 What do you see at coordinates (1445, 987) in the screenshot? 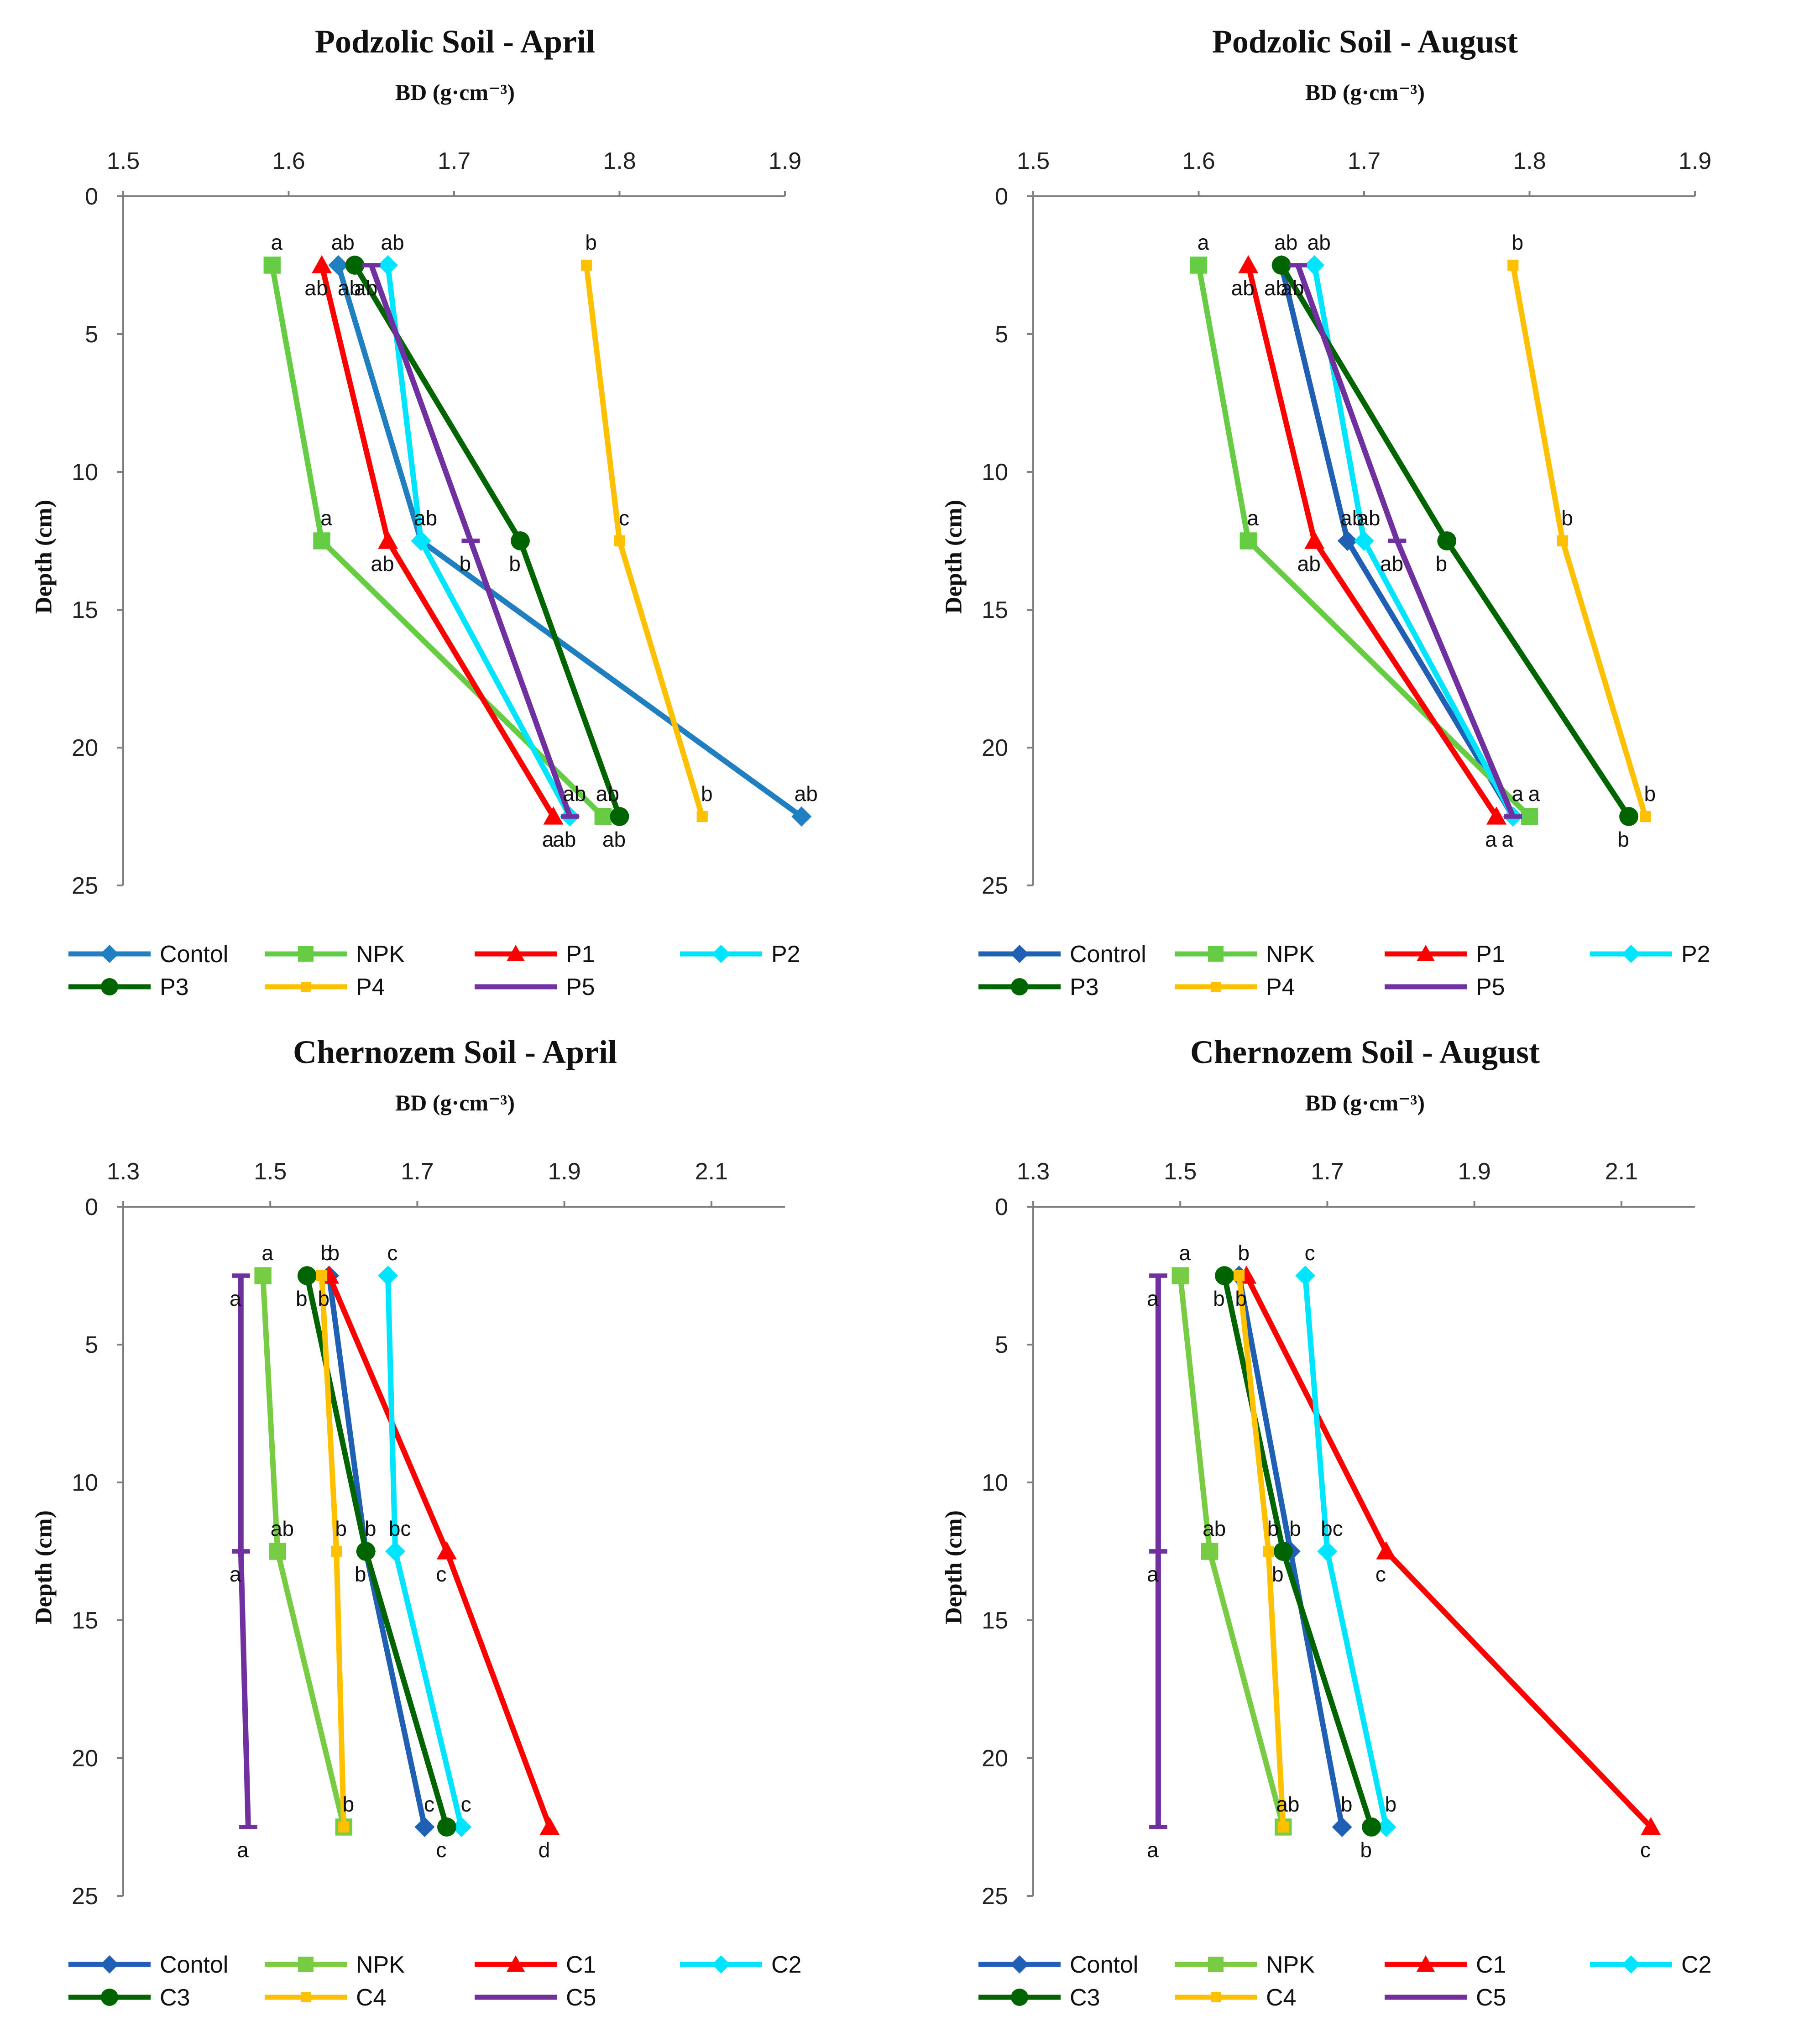
I see `legend-item: P5` at bounding box center [1445, 987].